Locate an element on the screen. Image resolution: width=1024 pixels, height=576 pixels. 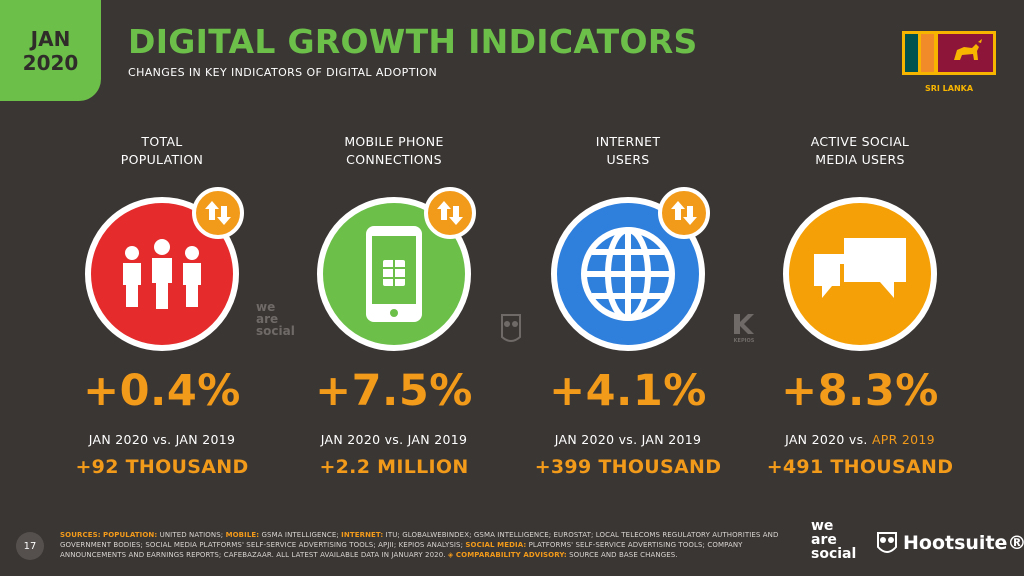
globe-icon is located at coordinates (628, 274).